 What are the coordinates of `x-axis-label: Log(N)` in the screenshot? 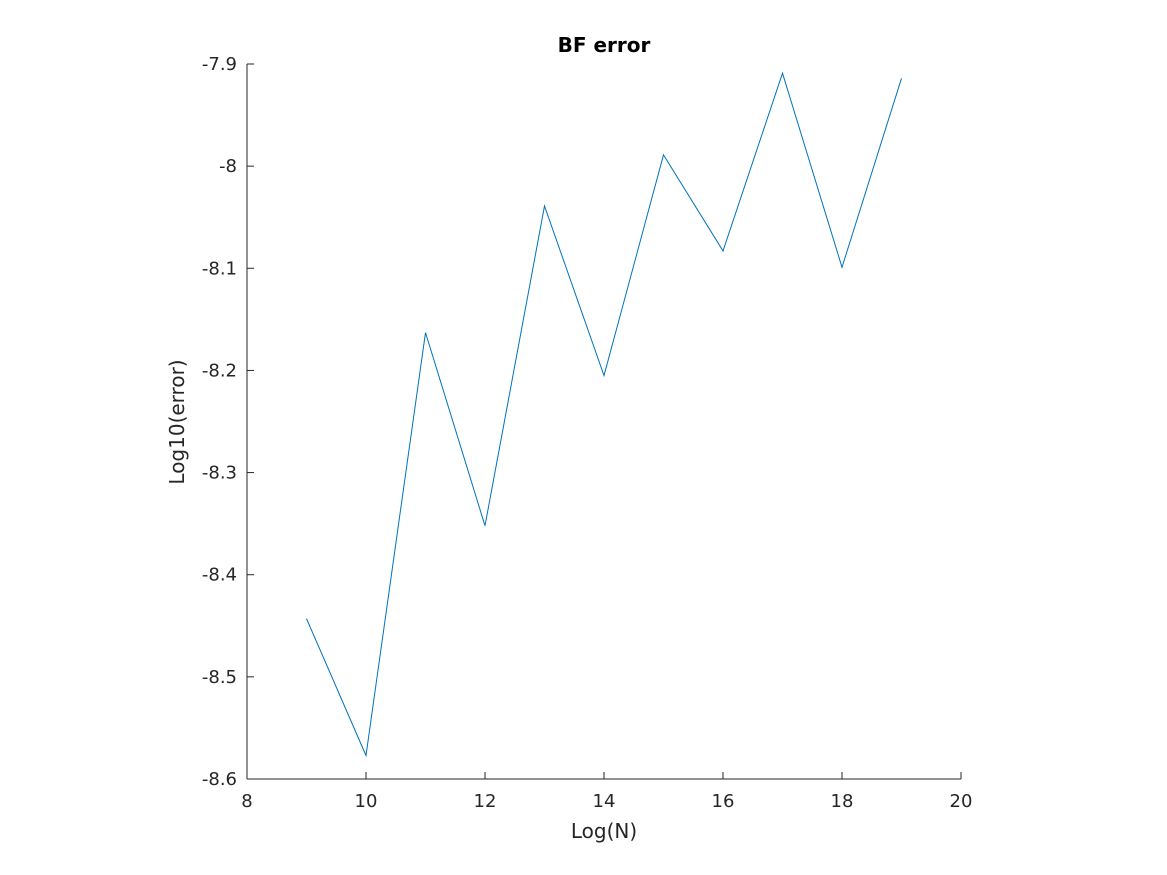 It's located at (604, 831).